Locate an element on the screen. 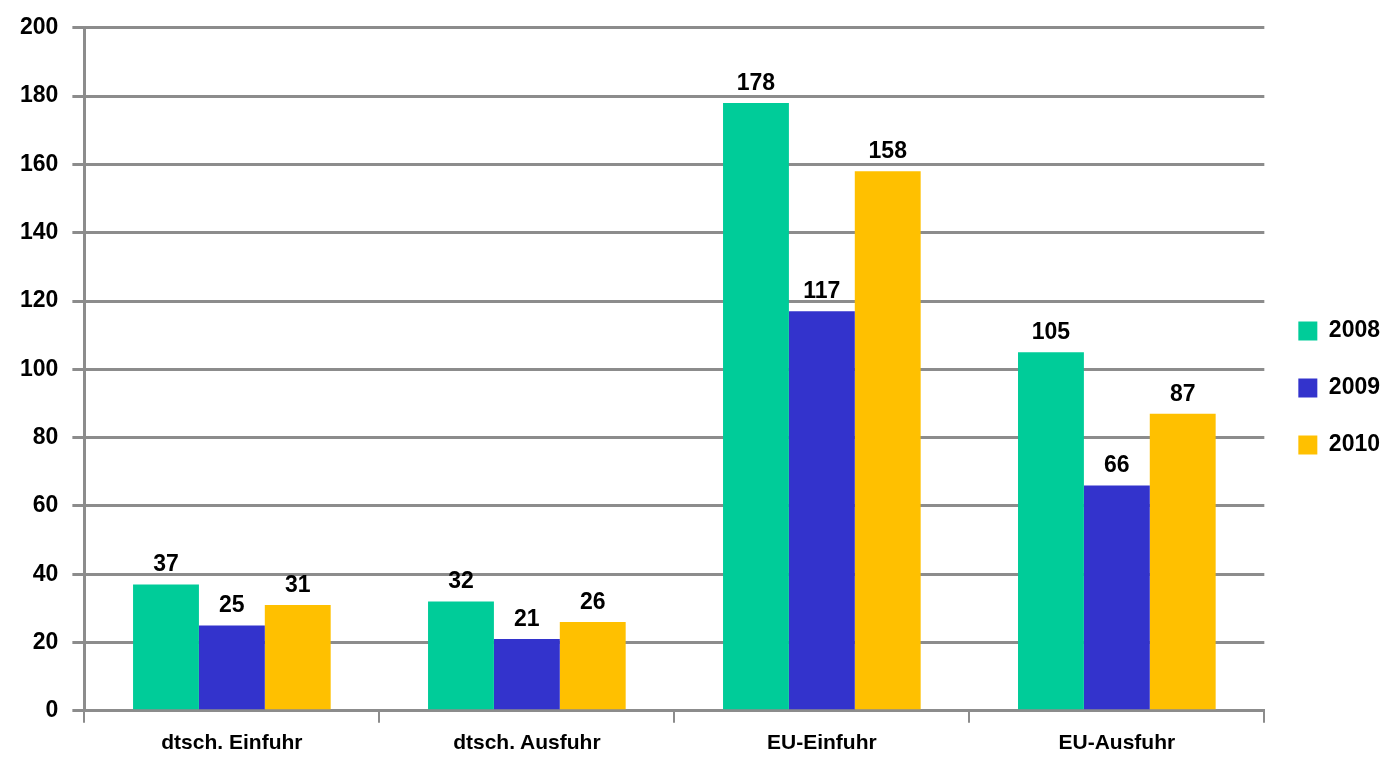  x-tick-label: EU-Ausfuhr is located at coordinates (1117, 742).